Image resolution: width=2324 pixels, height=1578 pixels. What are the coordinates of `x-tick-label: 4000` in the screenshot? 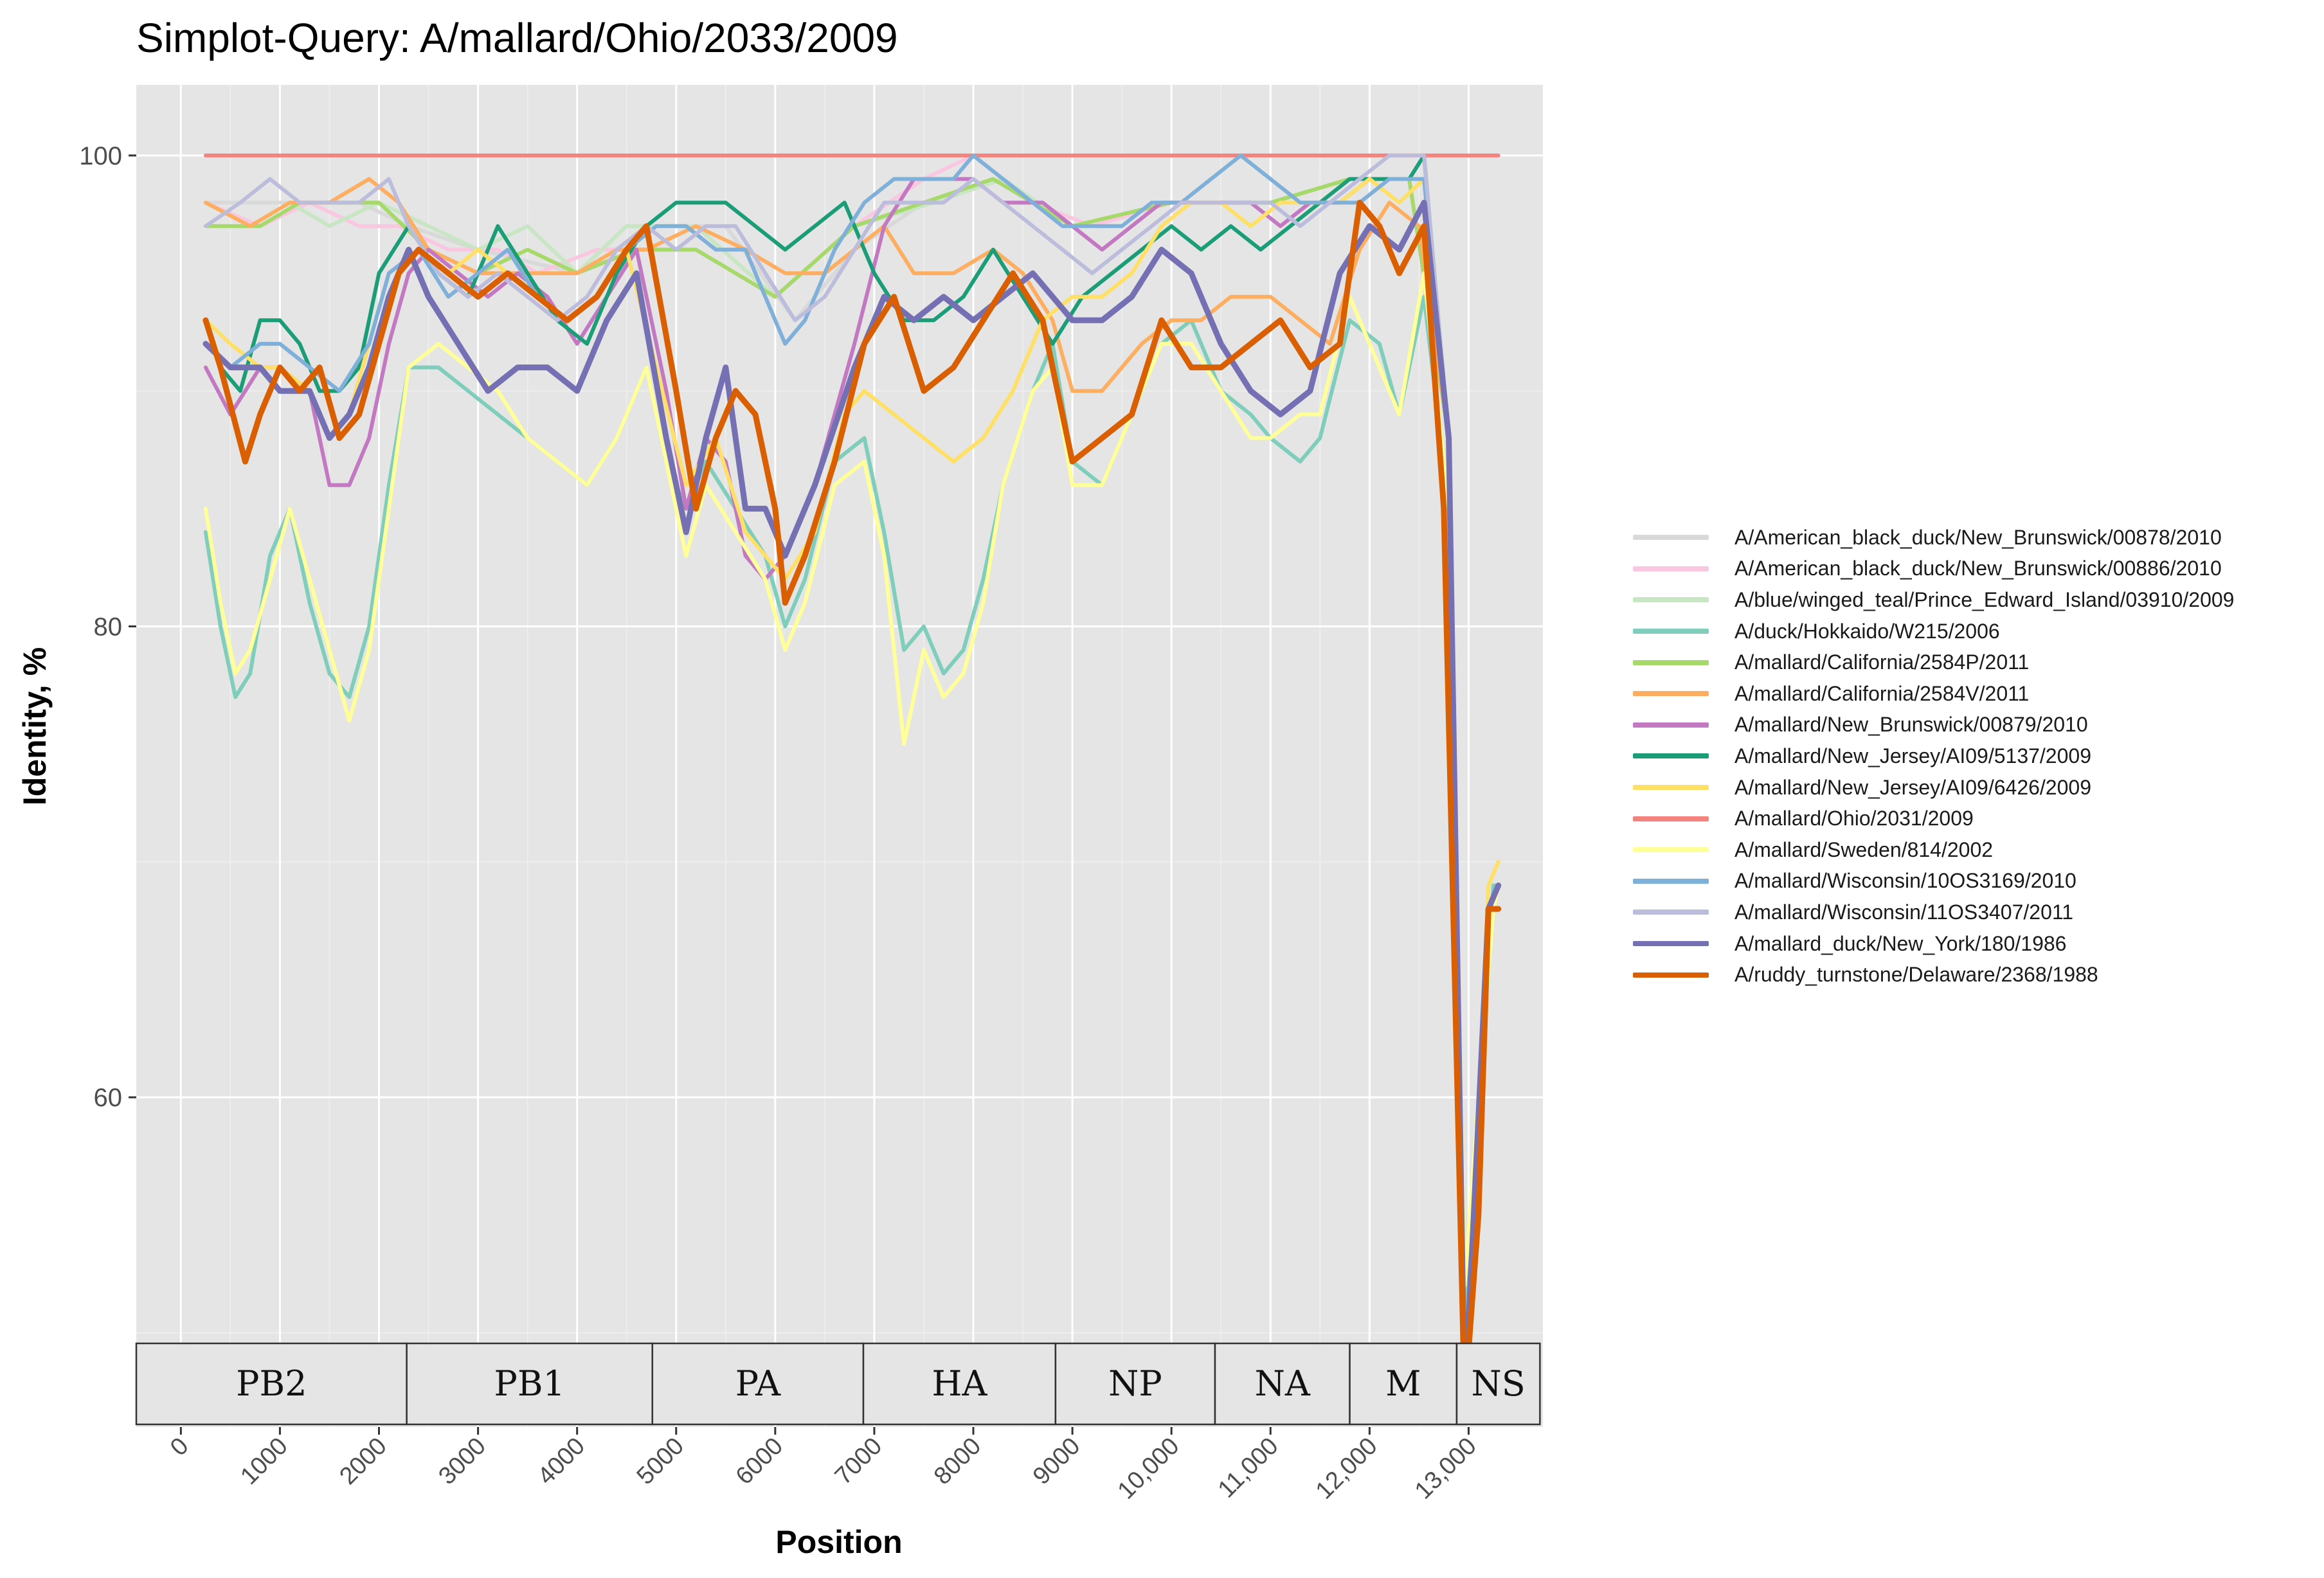 It's located at (561, 1462).